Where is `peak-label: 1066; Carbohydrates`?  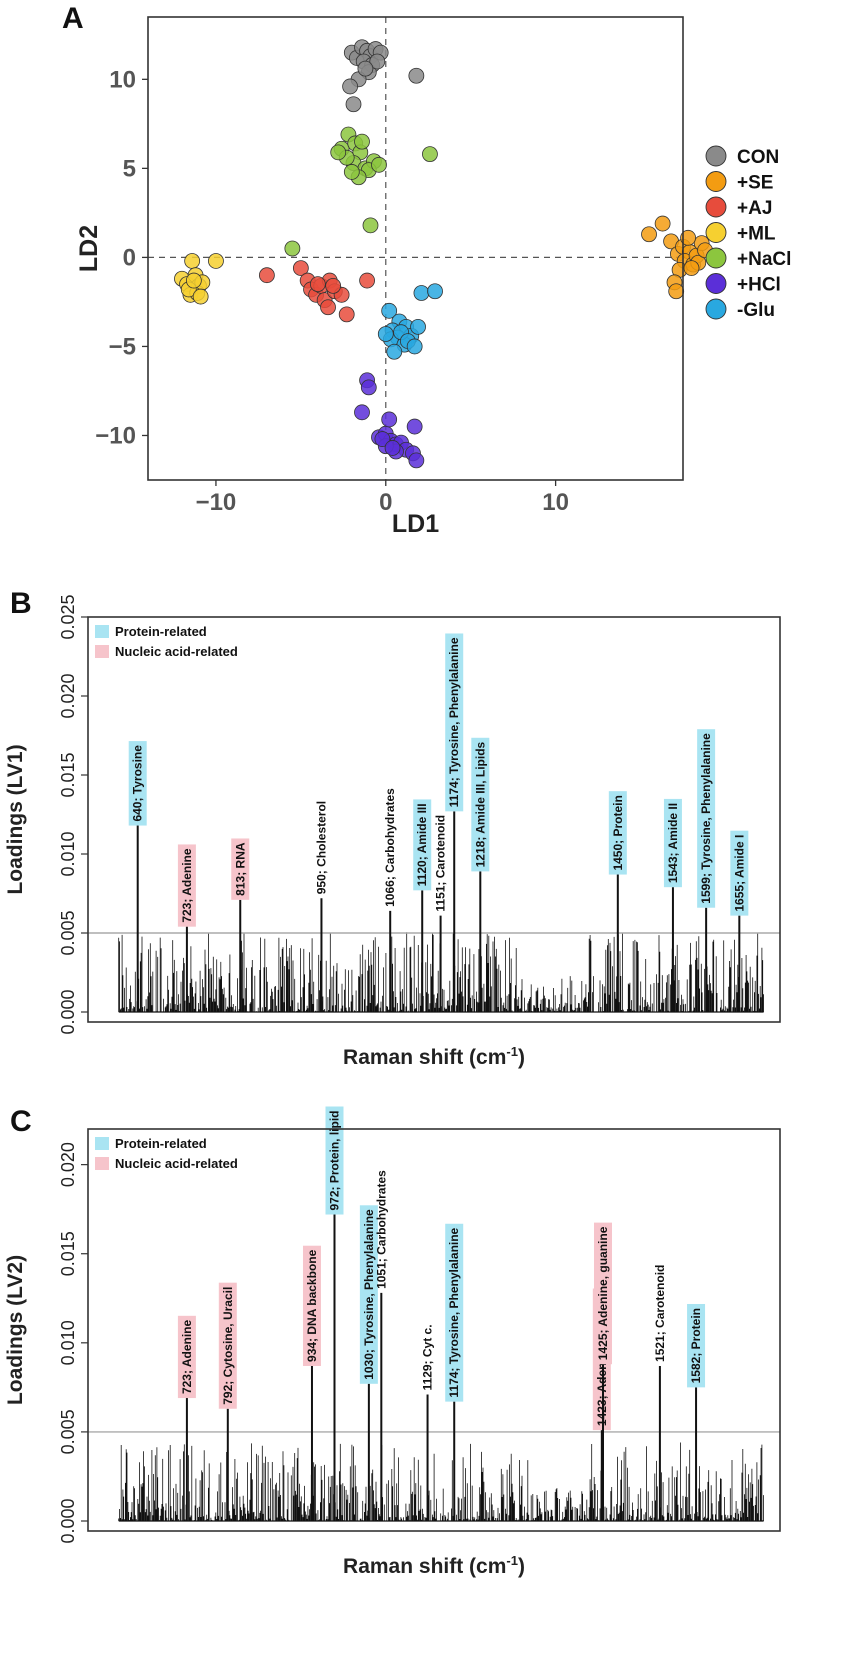
peak-label: 1066; Carbohydrates is located at coordinates (390, 847).